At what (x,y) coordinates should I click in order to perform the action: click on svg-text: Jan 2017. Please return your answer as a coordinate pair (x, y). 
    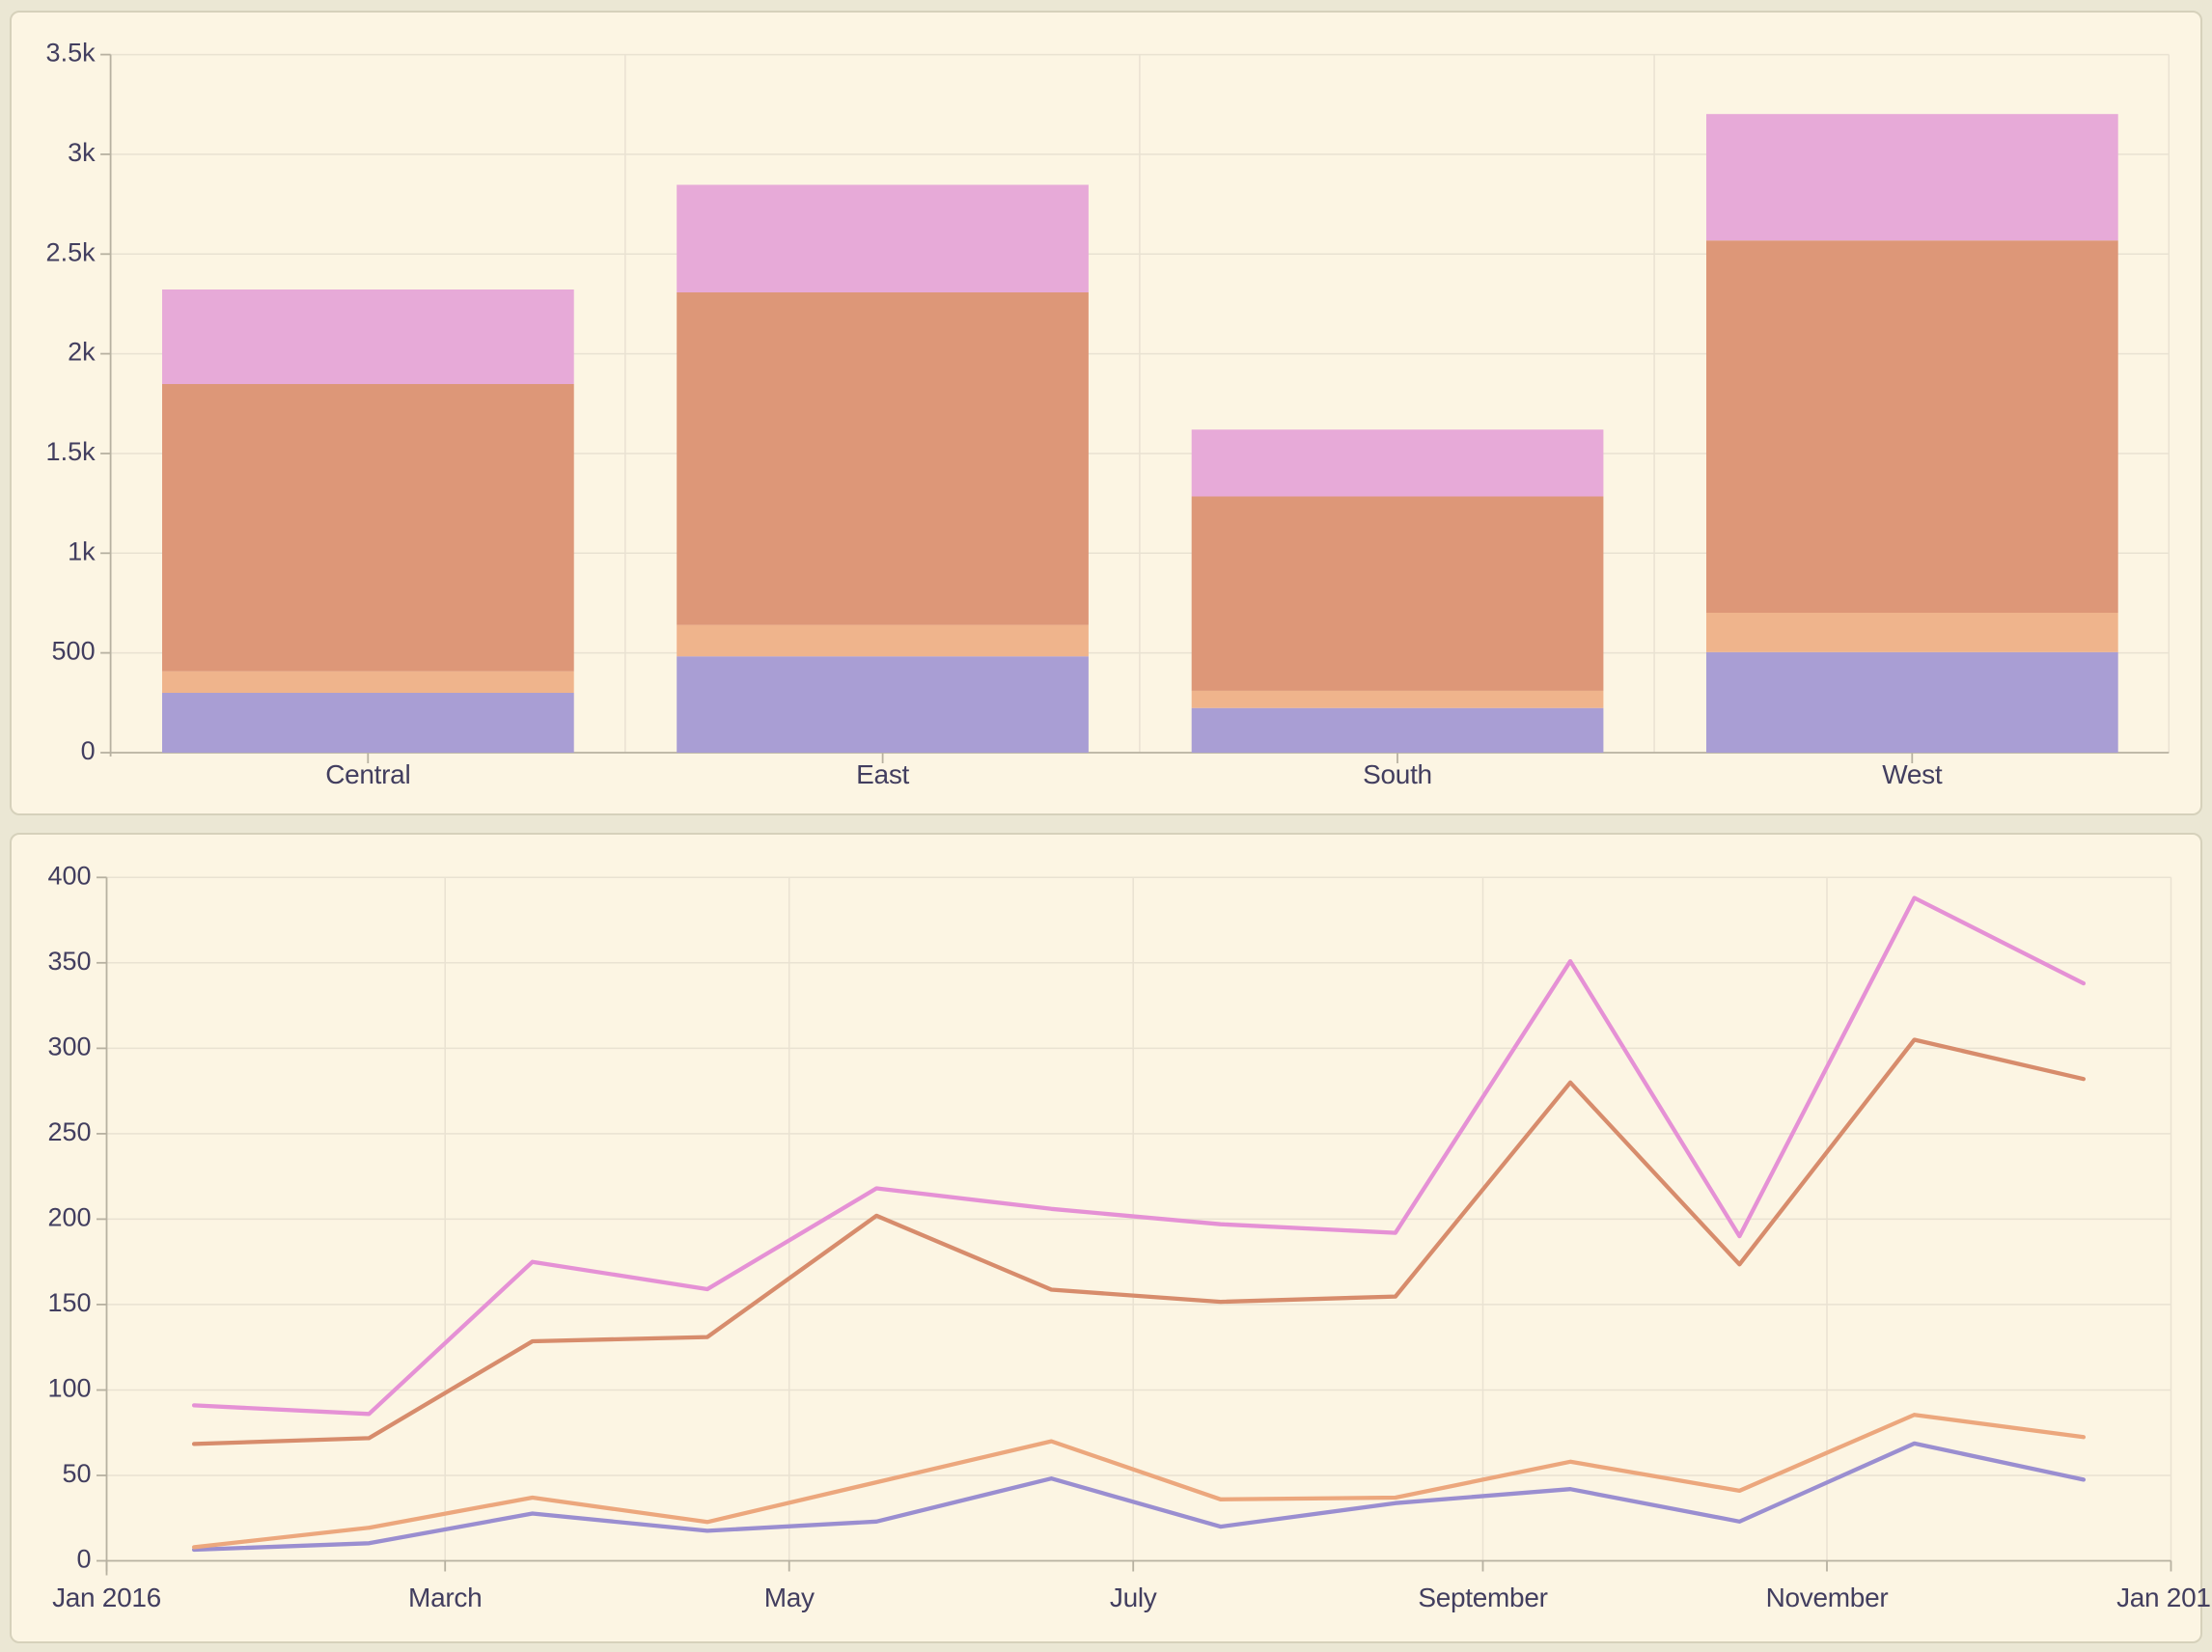
    Looking at the image, I should click on (2164, 1597).